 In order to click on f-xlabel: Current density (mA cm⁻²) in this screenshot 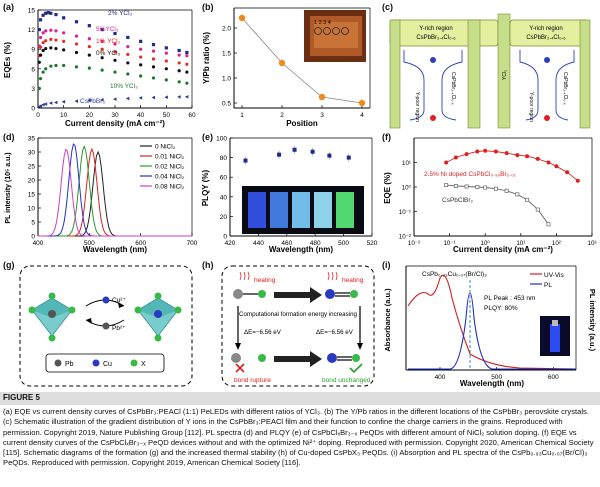, I will do `click(503, 249)`.